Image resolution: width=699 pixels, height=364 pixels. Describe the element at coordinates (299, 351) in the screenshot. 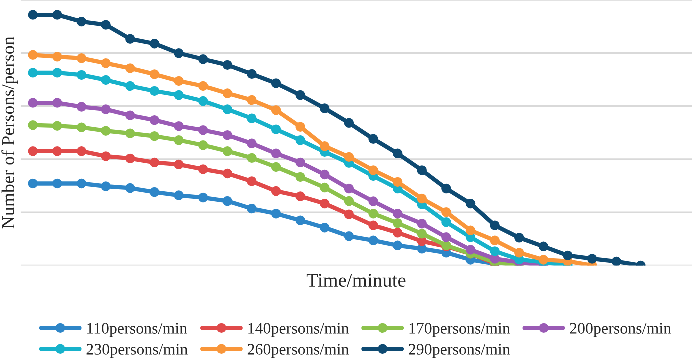

I see `legend-label: 260persons/min` at that location.